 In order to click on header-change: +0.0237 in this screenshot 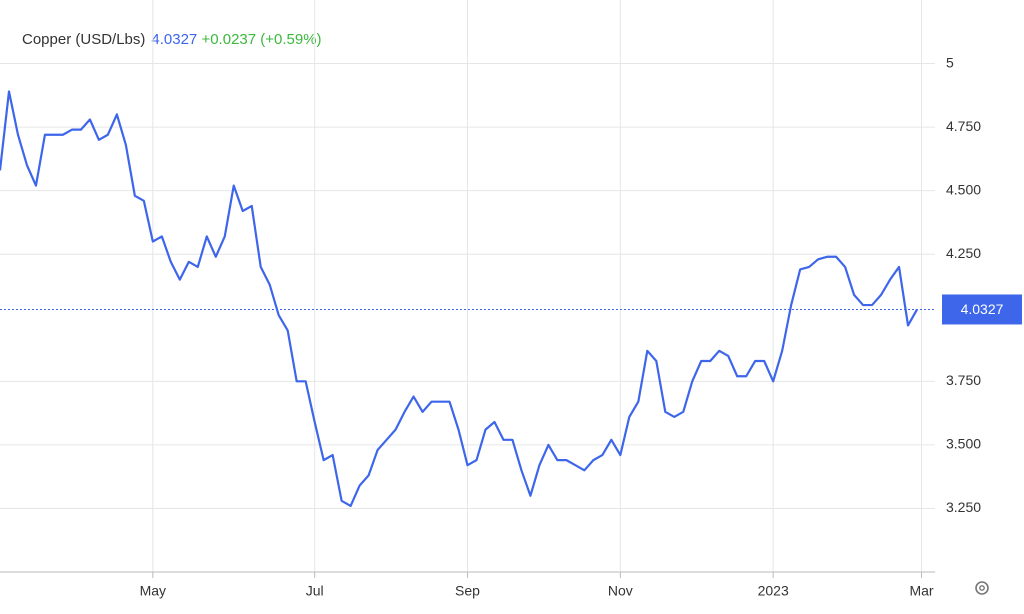, I will do `click(228, 39)`.